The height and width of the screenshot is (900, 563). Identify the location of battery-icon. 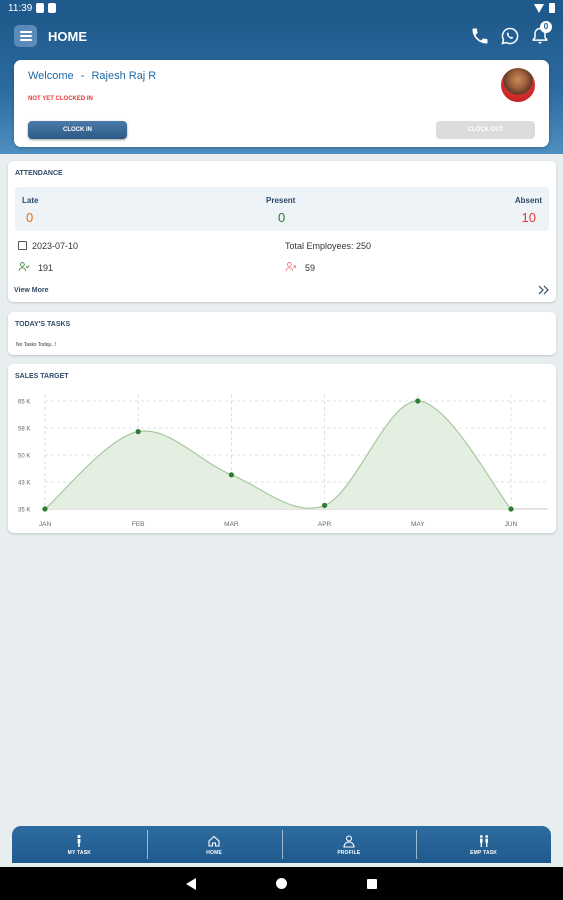
(552, 8).